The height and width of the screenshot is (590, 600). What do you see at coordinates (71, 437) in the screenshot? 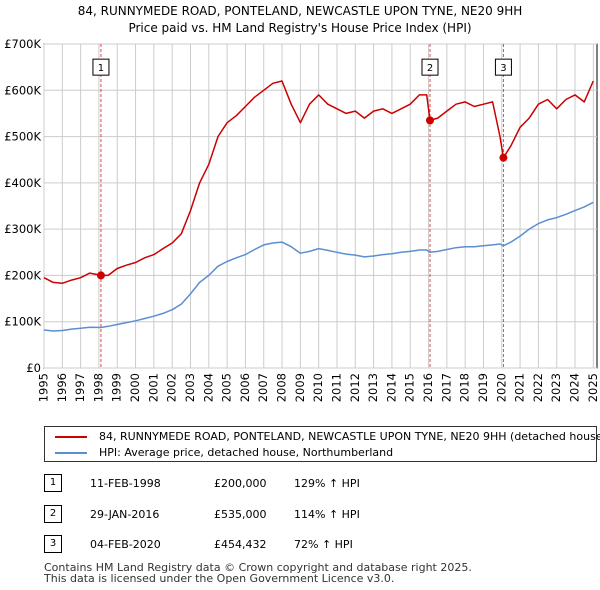
I see `legend-swatch-property` at bounding box center [71, 437].